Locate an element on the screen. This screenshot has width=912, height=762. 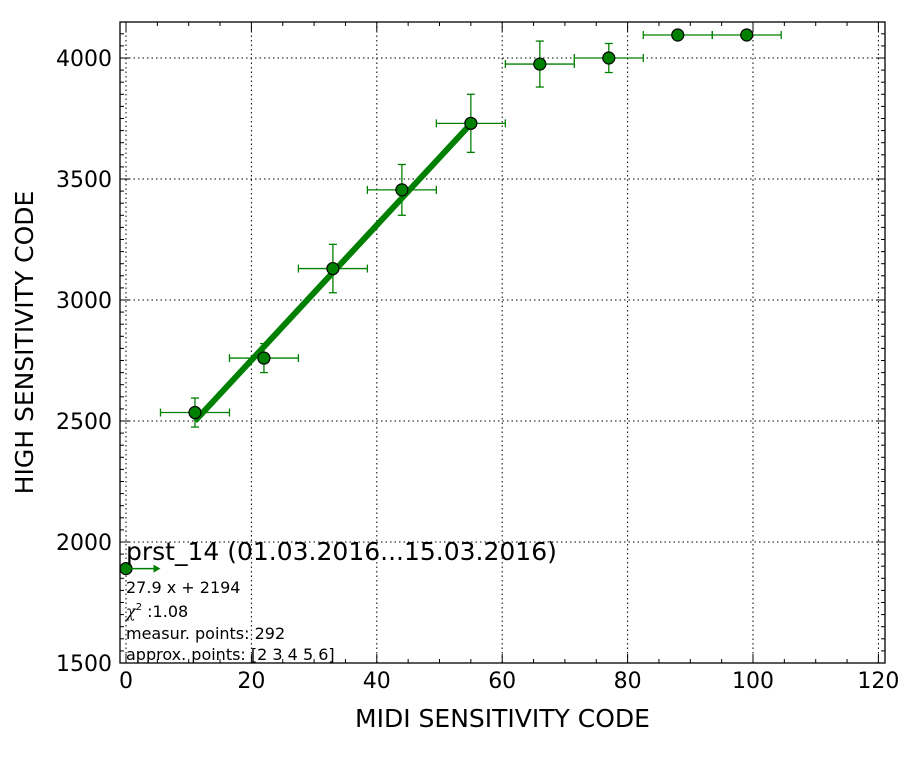
annotation-fit-label: 27.9 x + 2194 is located at coordinates (183, 587).